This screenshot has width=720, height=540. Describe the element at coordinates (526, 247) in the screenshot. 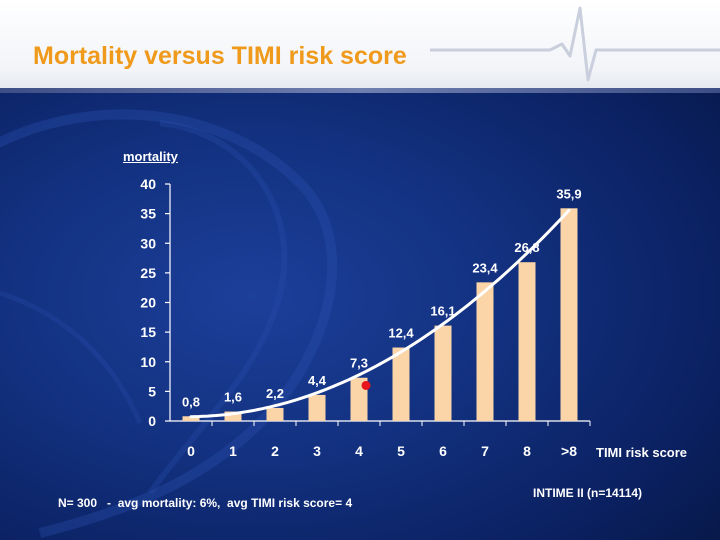

I see `data-label: 26,8` at that location.